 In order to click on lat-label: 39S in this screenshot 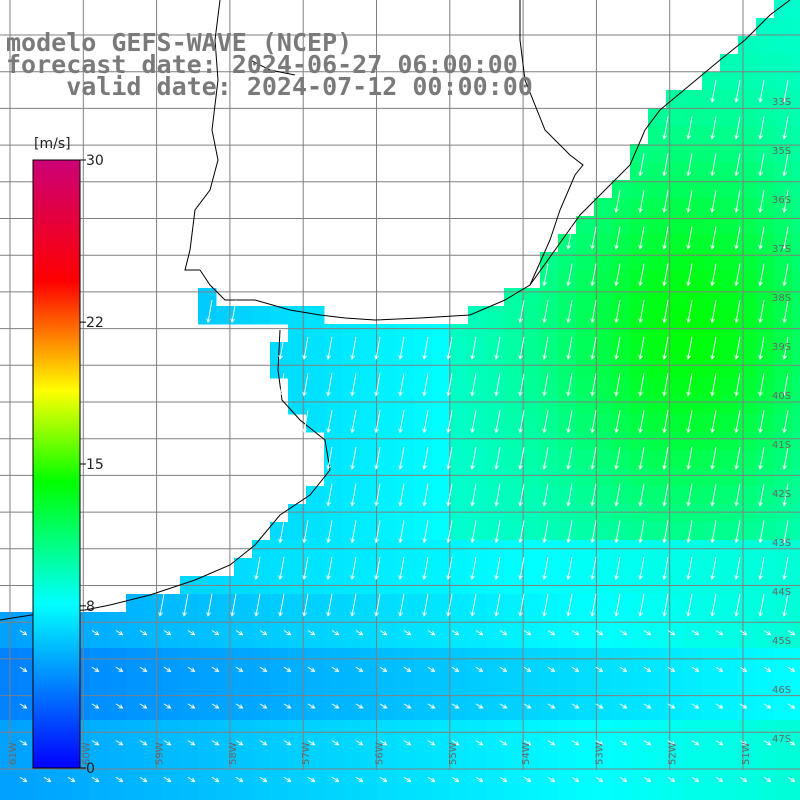, I will do `click(781, 347)`.